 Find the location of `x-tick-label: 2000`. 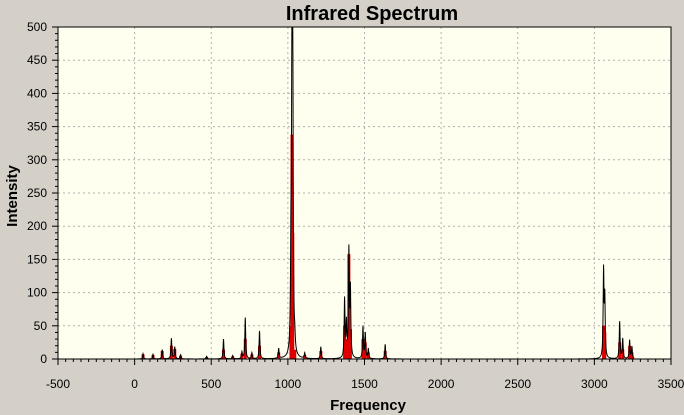

x-tick-label: 2000 is located at coordinates (441, 384).